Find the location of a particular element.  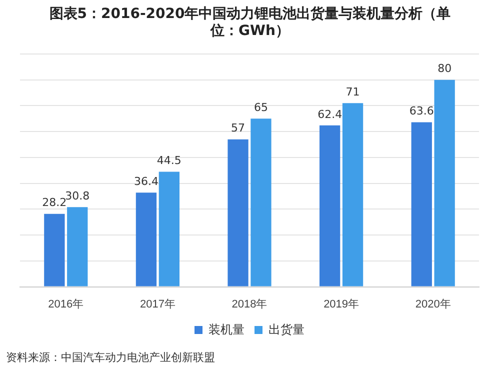

data-label: 62.4 is located at coordinates (330, 114).